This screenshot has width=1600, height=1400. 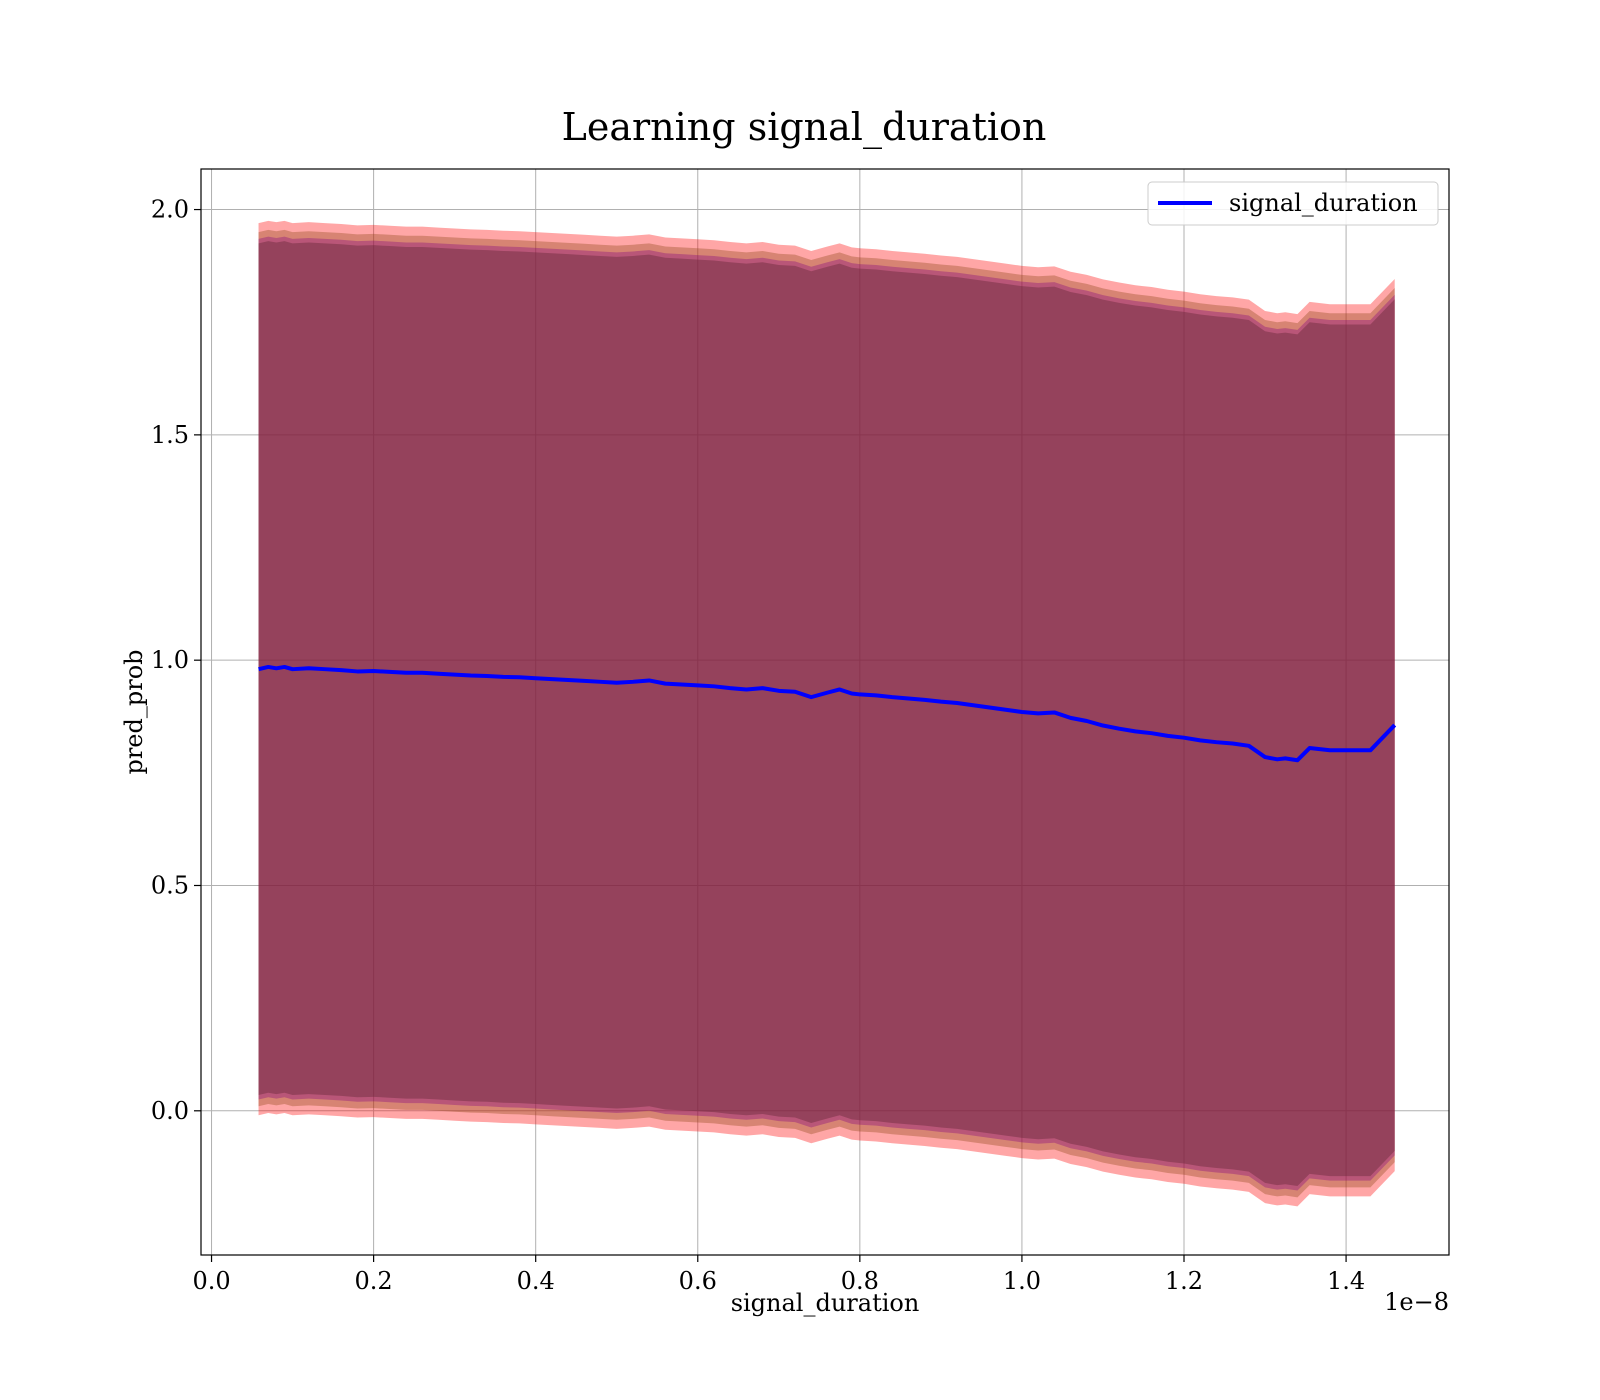 What do you see at coordinates (170, 660) in the screenshot?
I see `y-tick-label: 1.0` at bounding box center [170, 660].